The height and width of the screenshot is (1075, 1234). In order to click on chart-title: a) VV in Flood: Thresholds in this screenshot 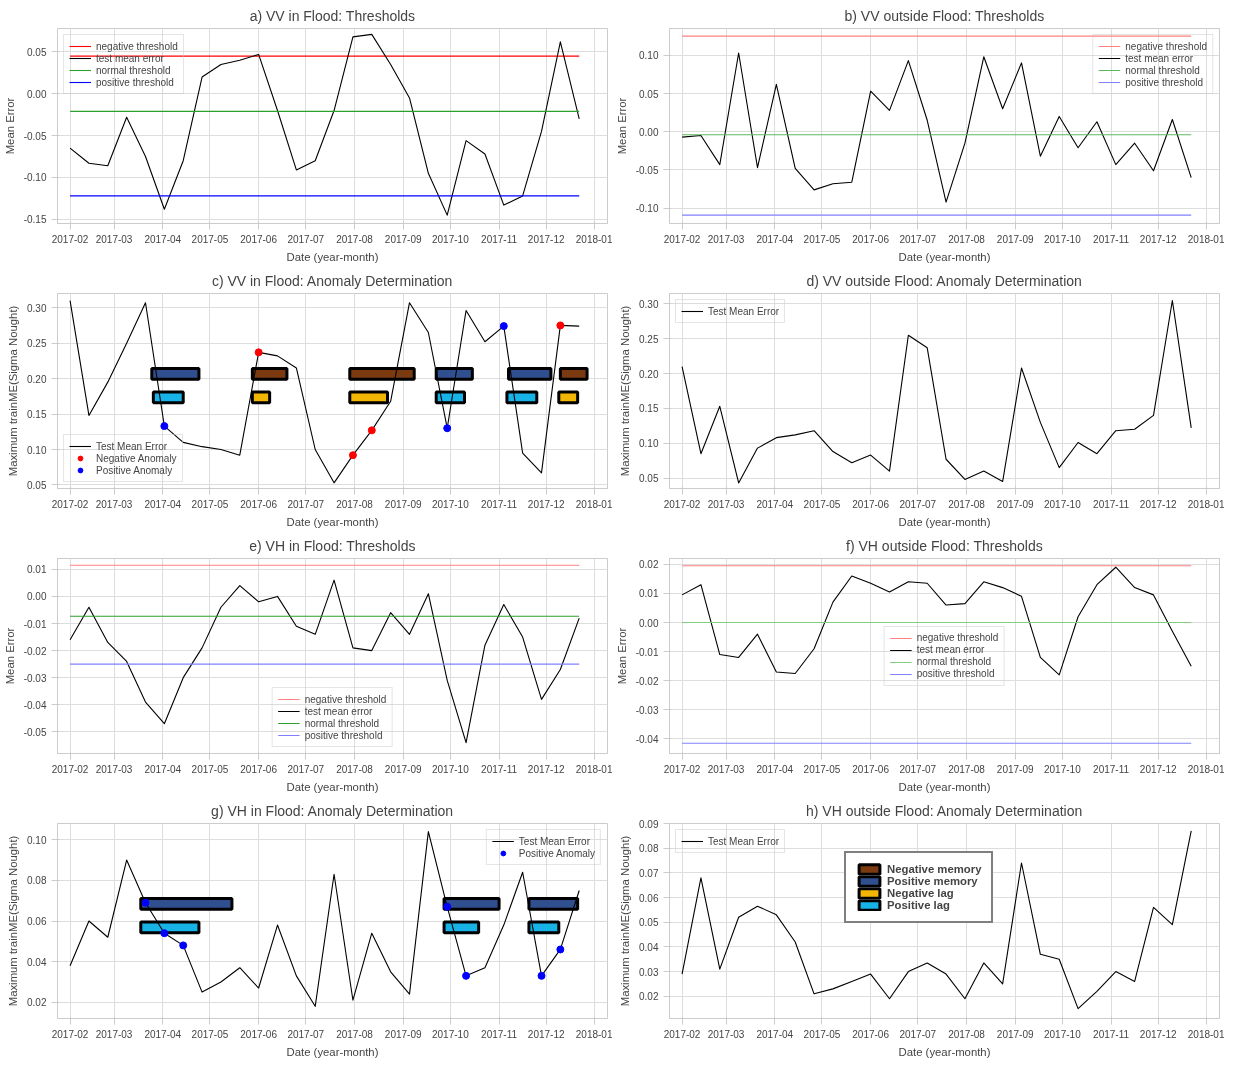, I will do `click(332, 15)`.